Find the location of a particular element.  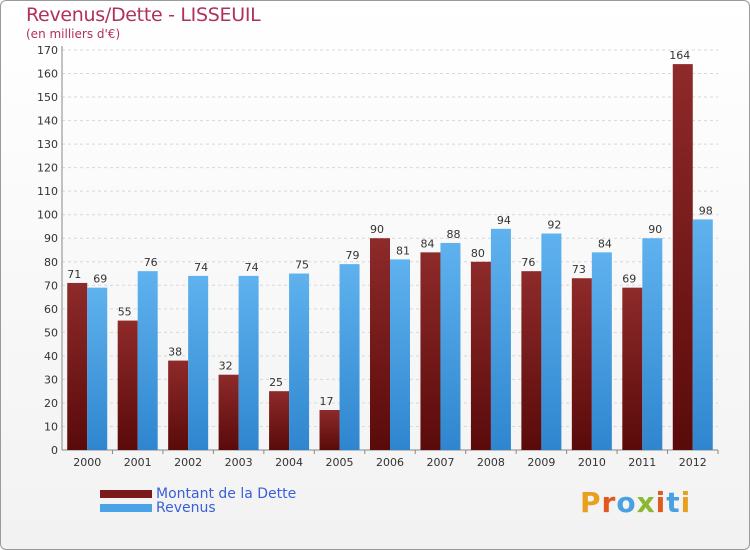

data-label-dette: 80 is located at coordinates (478, 253).